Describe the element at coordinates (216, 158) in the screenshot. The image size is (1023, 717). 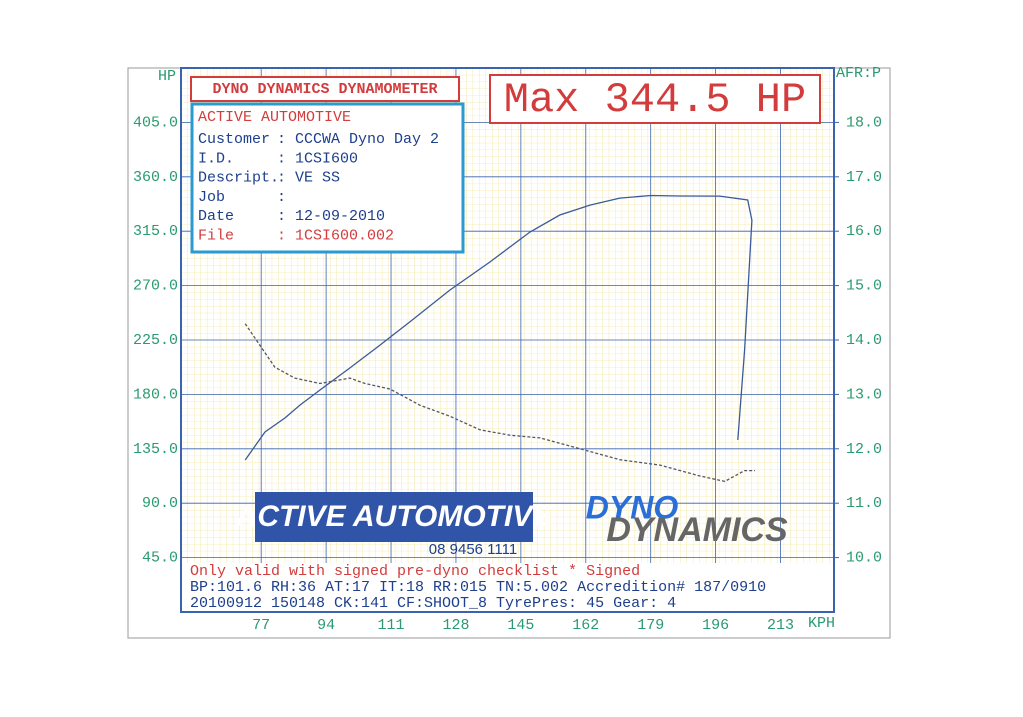
I see `info-label: I.D.` at that location.